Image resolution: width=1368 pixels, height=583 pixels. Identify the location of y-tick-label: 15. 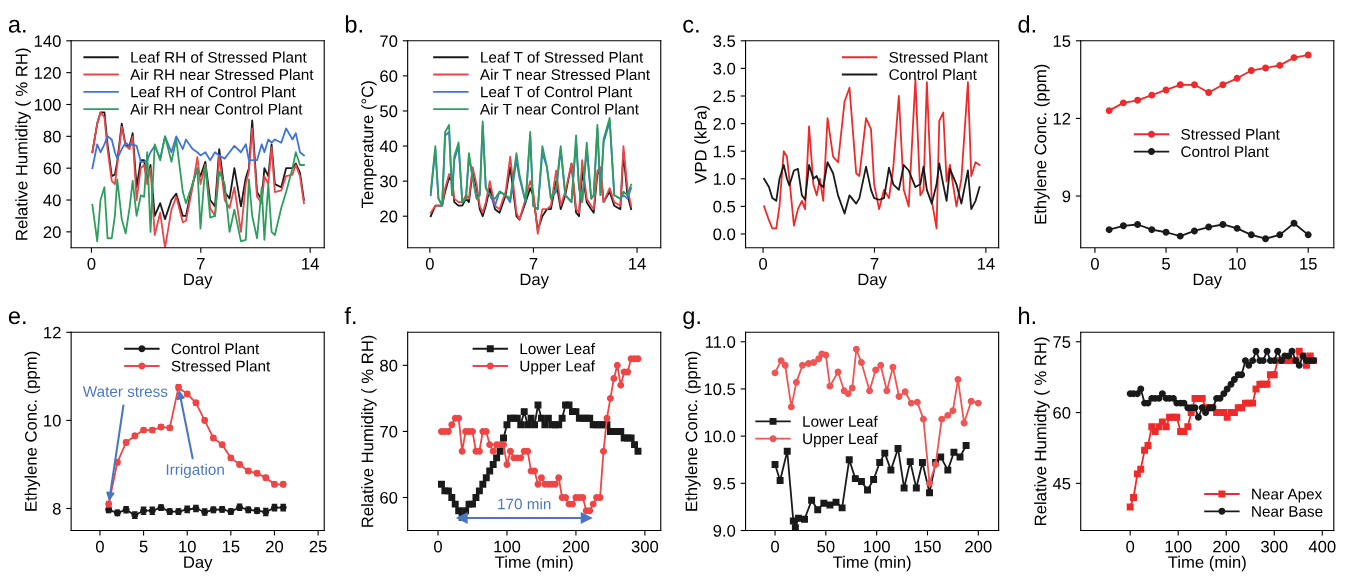
(1062, 41).